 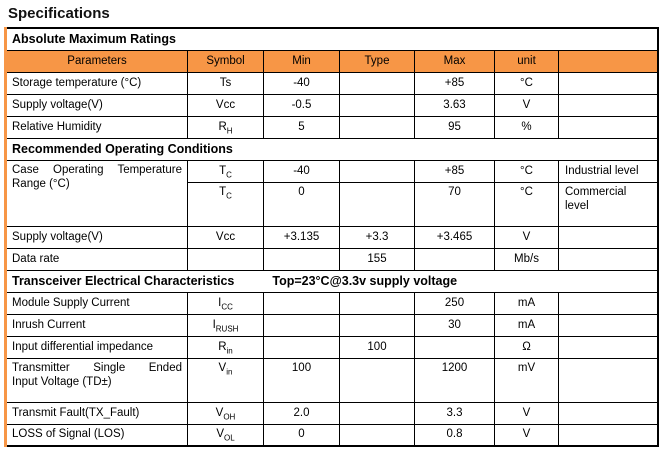 I want to click on col-header-extra, so click(x=608, y=61).